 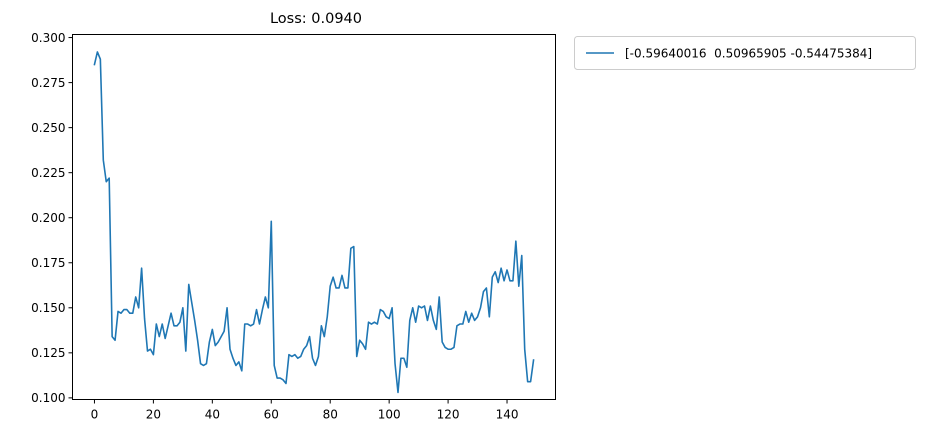 What do you see at coordinates (48, 38) in the screenshot?
I see `y-tick-label: 0.300` at bounding box center [48, 38].